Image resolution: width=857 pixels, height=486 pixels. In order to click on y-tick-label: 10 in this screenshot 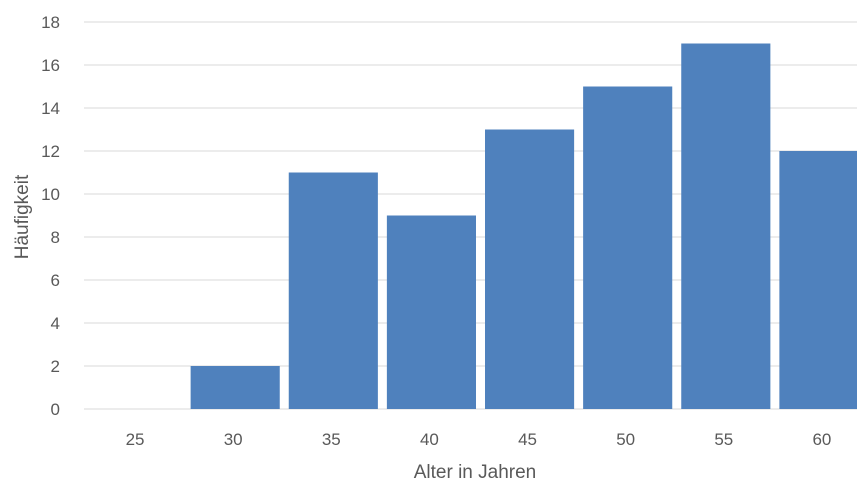, I will do `click(50, 194)`.